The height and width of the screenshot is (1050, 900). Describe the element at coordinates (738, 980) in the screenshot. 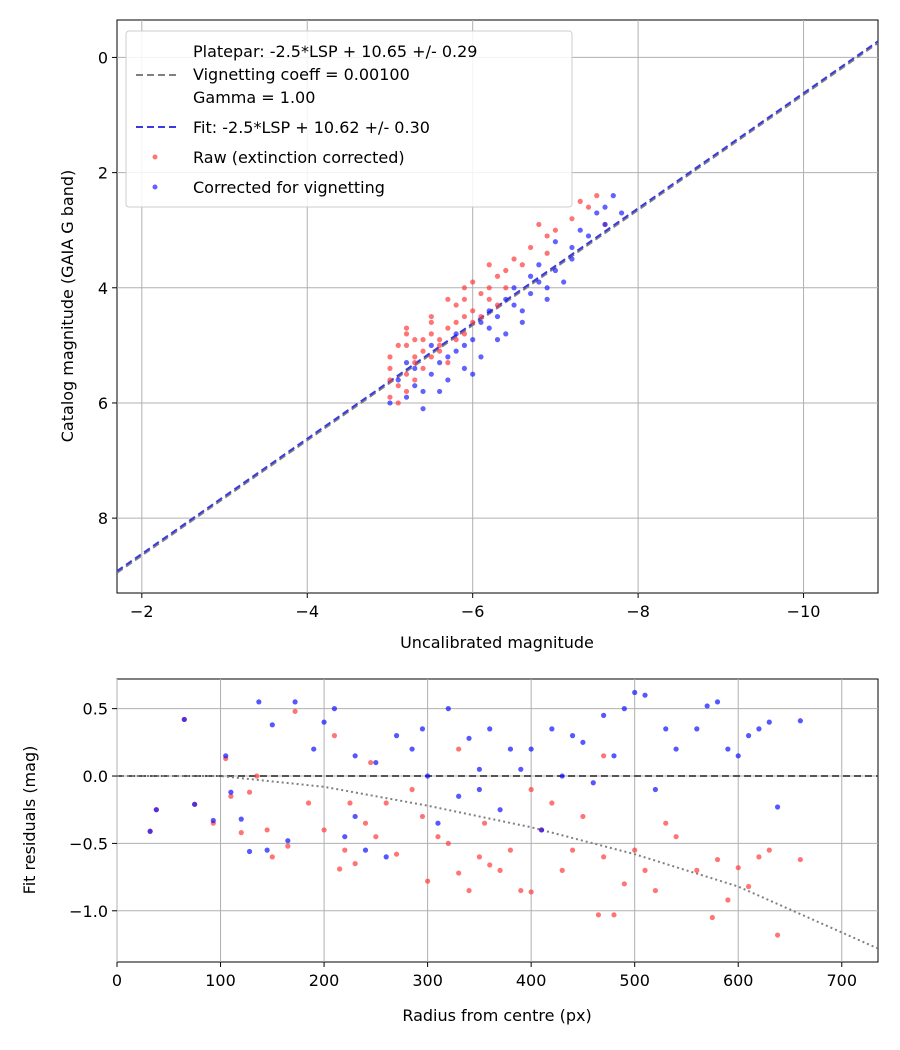

I see `x-tick-label: 600` at that location.